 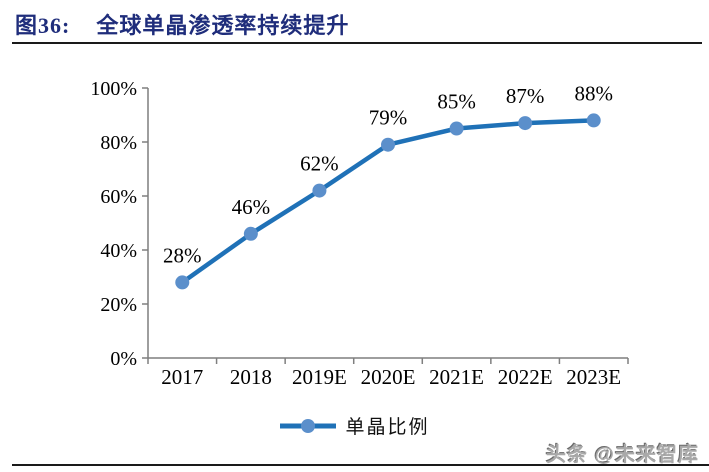 I want to click on y-tick-label: 80%, so click(x=118, y=143).